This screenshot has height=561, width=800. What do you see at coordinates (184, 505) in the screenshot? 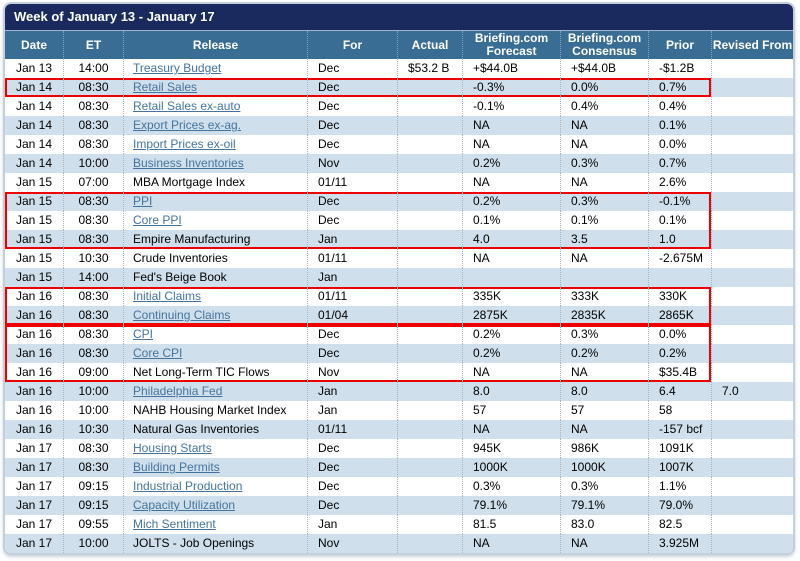
I see `release-link: Capacity Utilization` at bounding box center [184, 505].